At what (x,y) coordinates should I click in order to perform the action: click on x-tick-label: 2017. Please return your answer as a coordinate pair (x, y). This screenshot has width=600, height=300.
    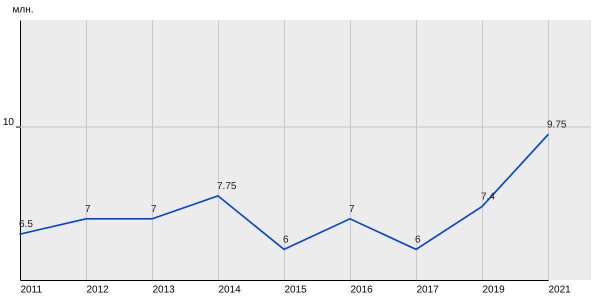
    Looking at the image, I should click on (428, 290).